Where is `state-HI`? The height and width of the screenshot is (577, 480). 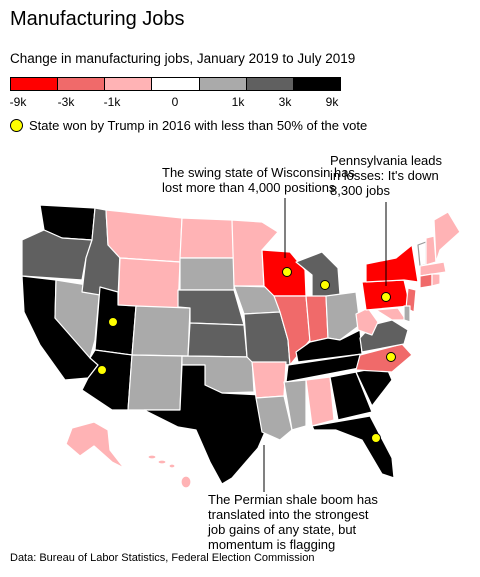
state-HI is located at coordinates (169, 471).